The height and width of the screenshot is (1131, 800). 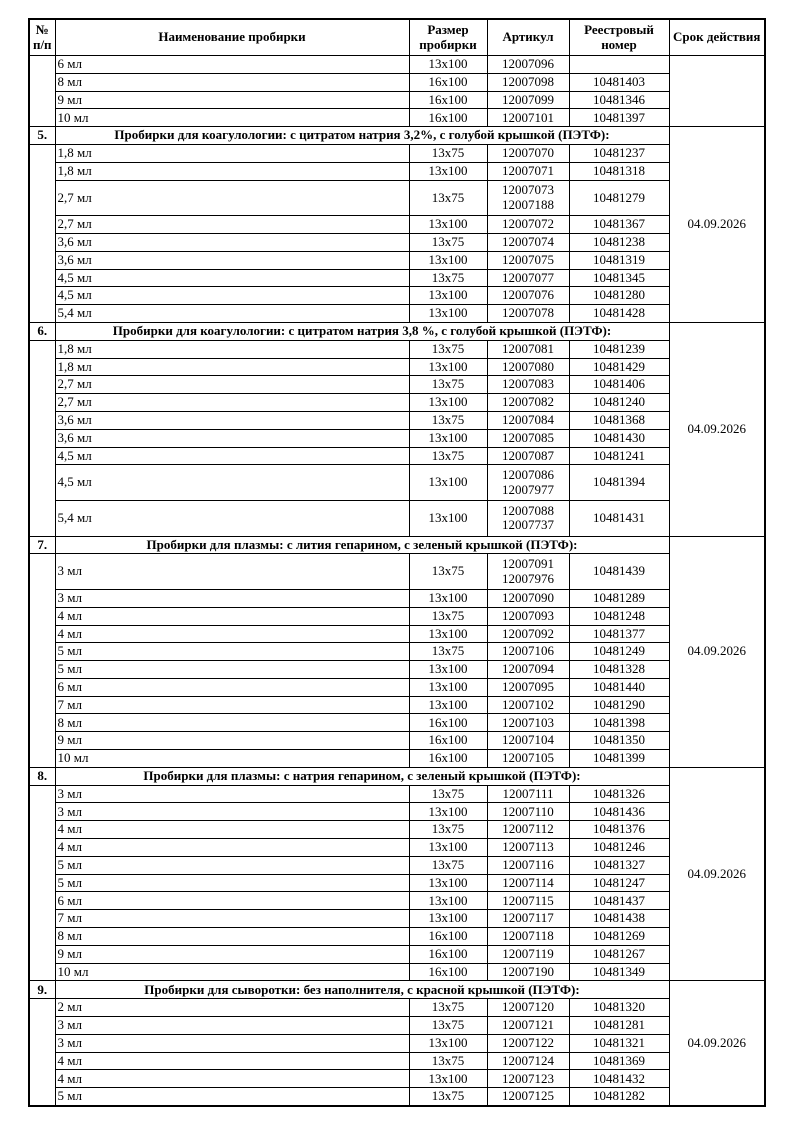 I want to click on table-row: 4,5 мл 13x75 12007087 10481241, so click(x=397, y=456).